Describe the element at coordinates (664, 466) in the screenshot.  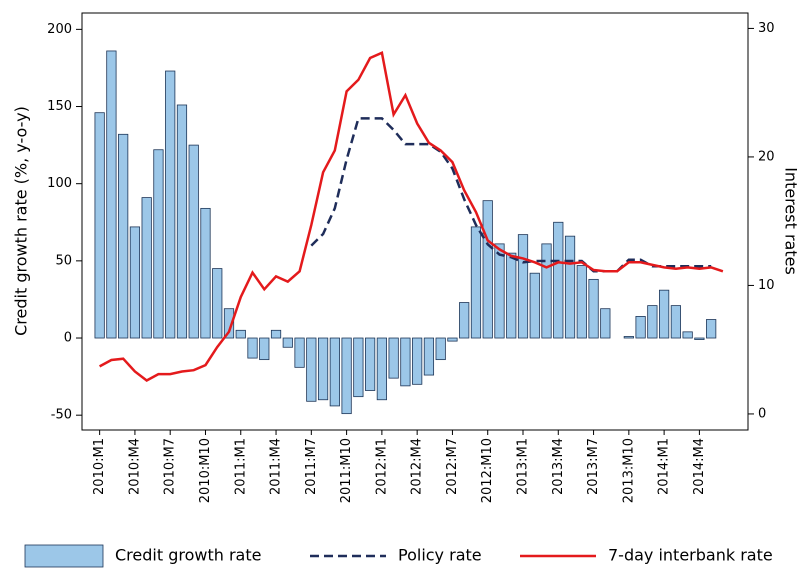
I see `x-tick-label: 2014:M1` at that location.